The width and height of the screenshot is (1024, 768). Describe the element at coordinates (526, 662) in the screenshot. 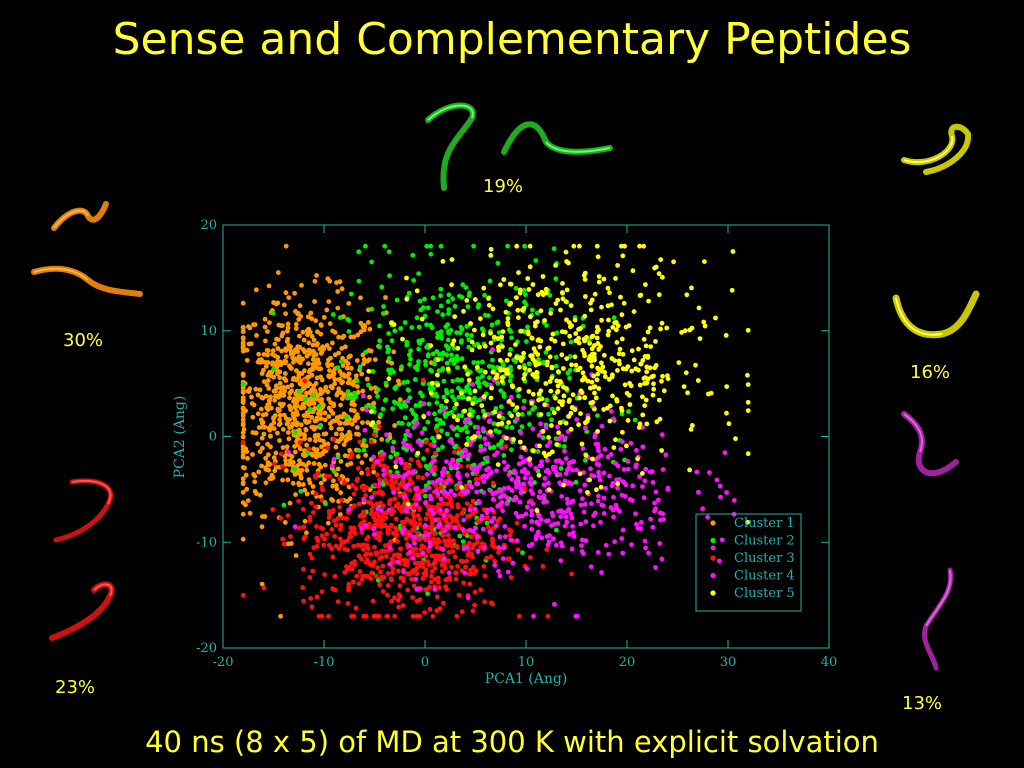

I see `x-tick-label: 10` at that location.